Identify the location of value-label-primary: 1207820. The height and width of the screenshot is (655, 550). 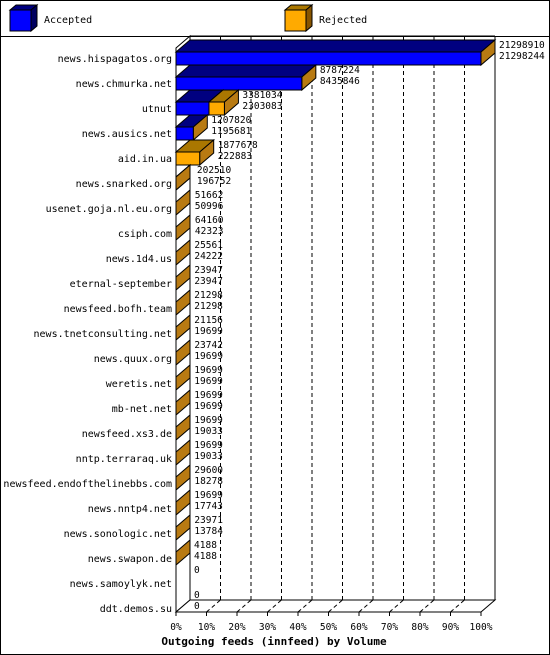
(231, 120).